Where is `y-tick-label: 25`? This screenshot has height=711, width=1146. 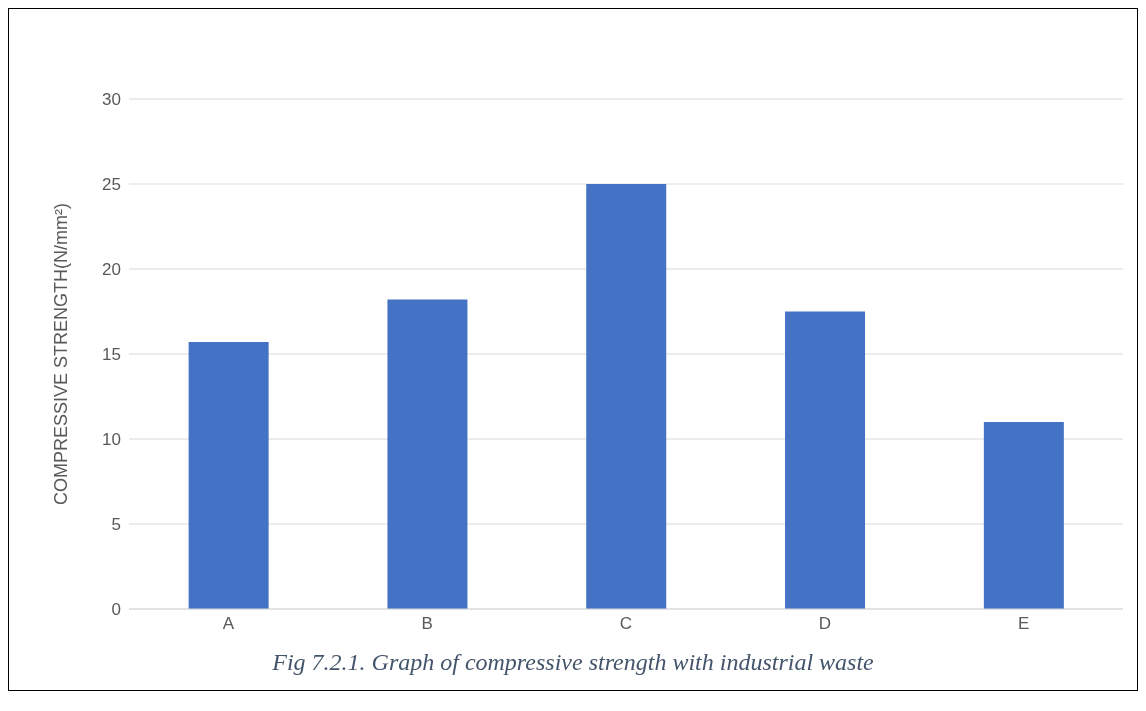 y-tick-label: 25 is located at coordinates (111, 185).